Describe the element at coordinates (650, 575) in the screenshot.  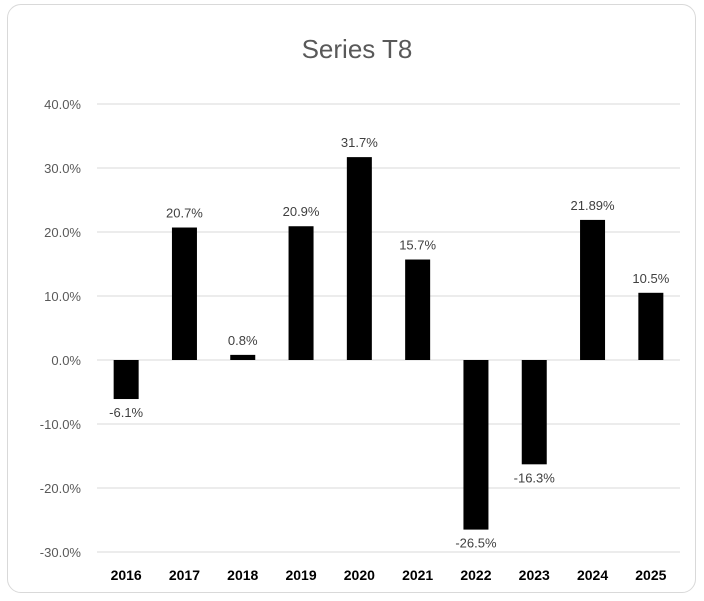
I see `x-tick-label: 2025` at that location.